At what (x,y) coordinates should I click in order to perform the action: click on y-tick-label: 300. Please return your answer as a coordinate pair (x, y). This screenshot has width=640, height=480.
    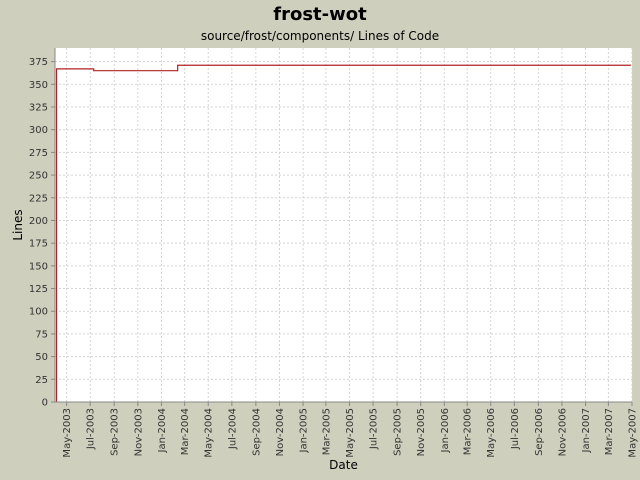
    Looking at the image, I should click on (38, 130).